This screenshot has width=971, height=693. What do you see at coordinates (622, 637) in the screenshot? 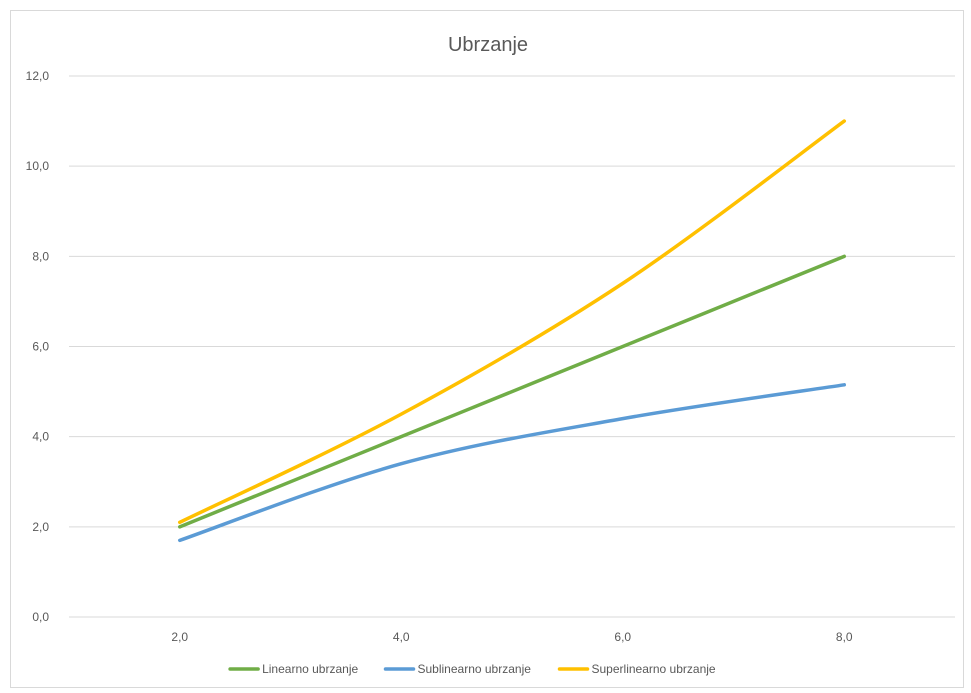
I see `x-tick-label: 6,0` at bounding box center [622, 637].